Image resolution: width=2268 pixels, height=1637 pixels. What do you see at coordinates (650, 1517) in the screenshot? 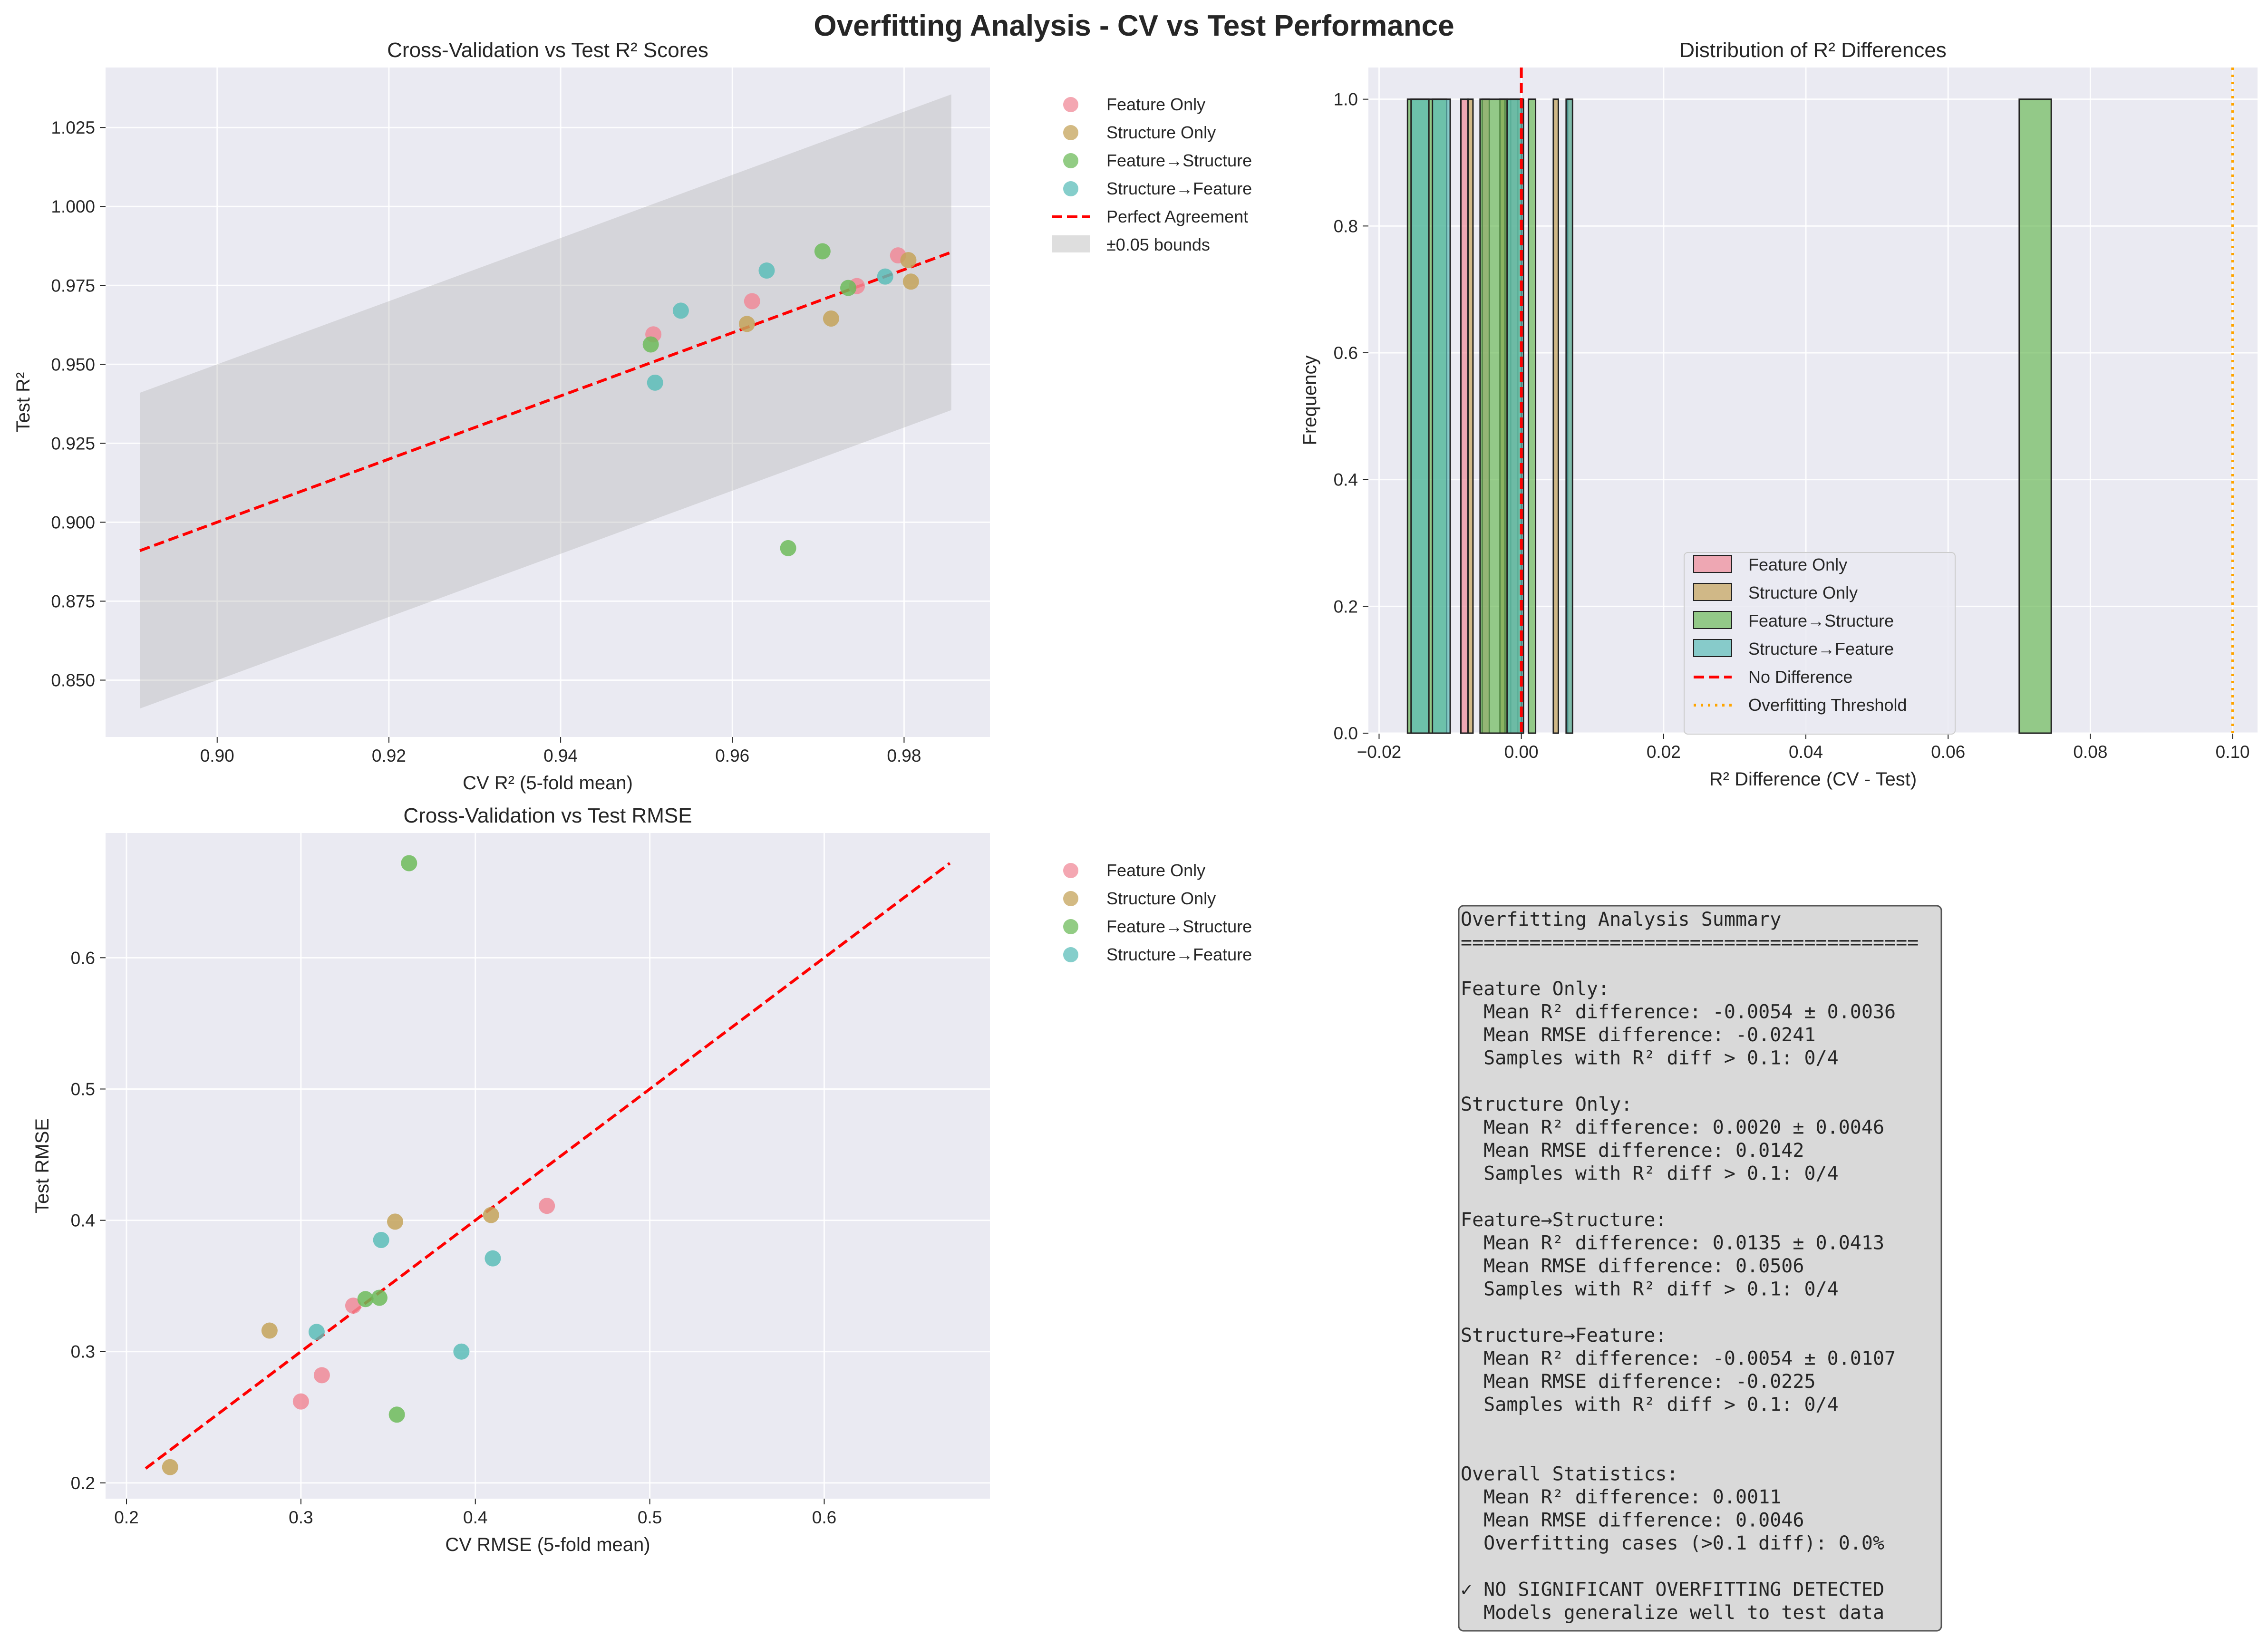
I see `x-tick-label: 0.5` at bounding box center [650, 1517].